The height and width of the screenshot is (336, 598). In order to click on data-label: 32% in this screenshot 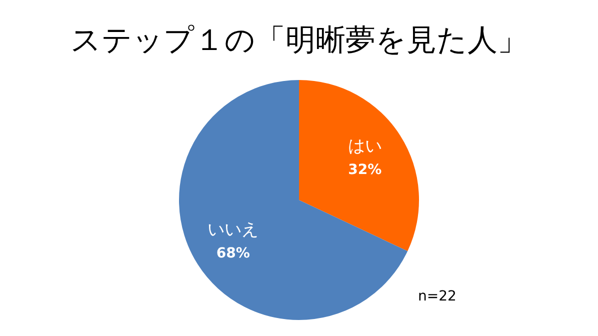, I will do `click(365, 170)`.